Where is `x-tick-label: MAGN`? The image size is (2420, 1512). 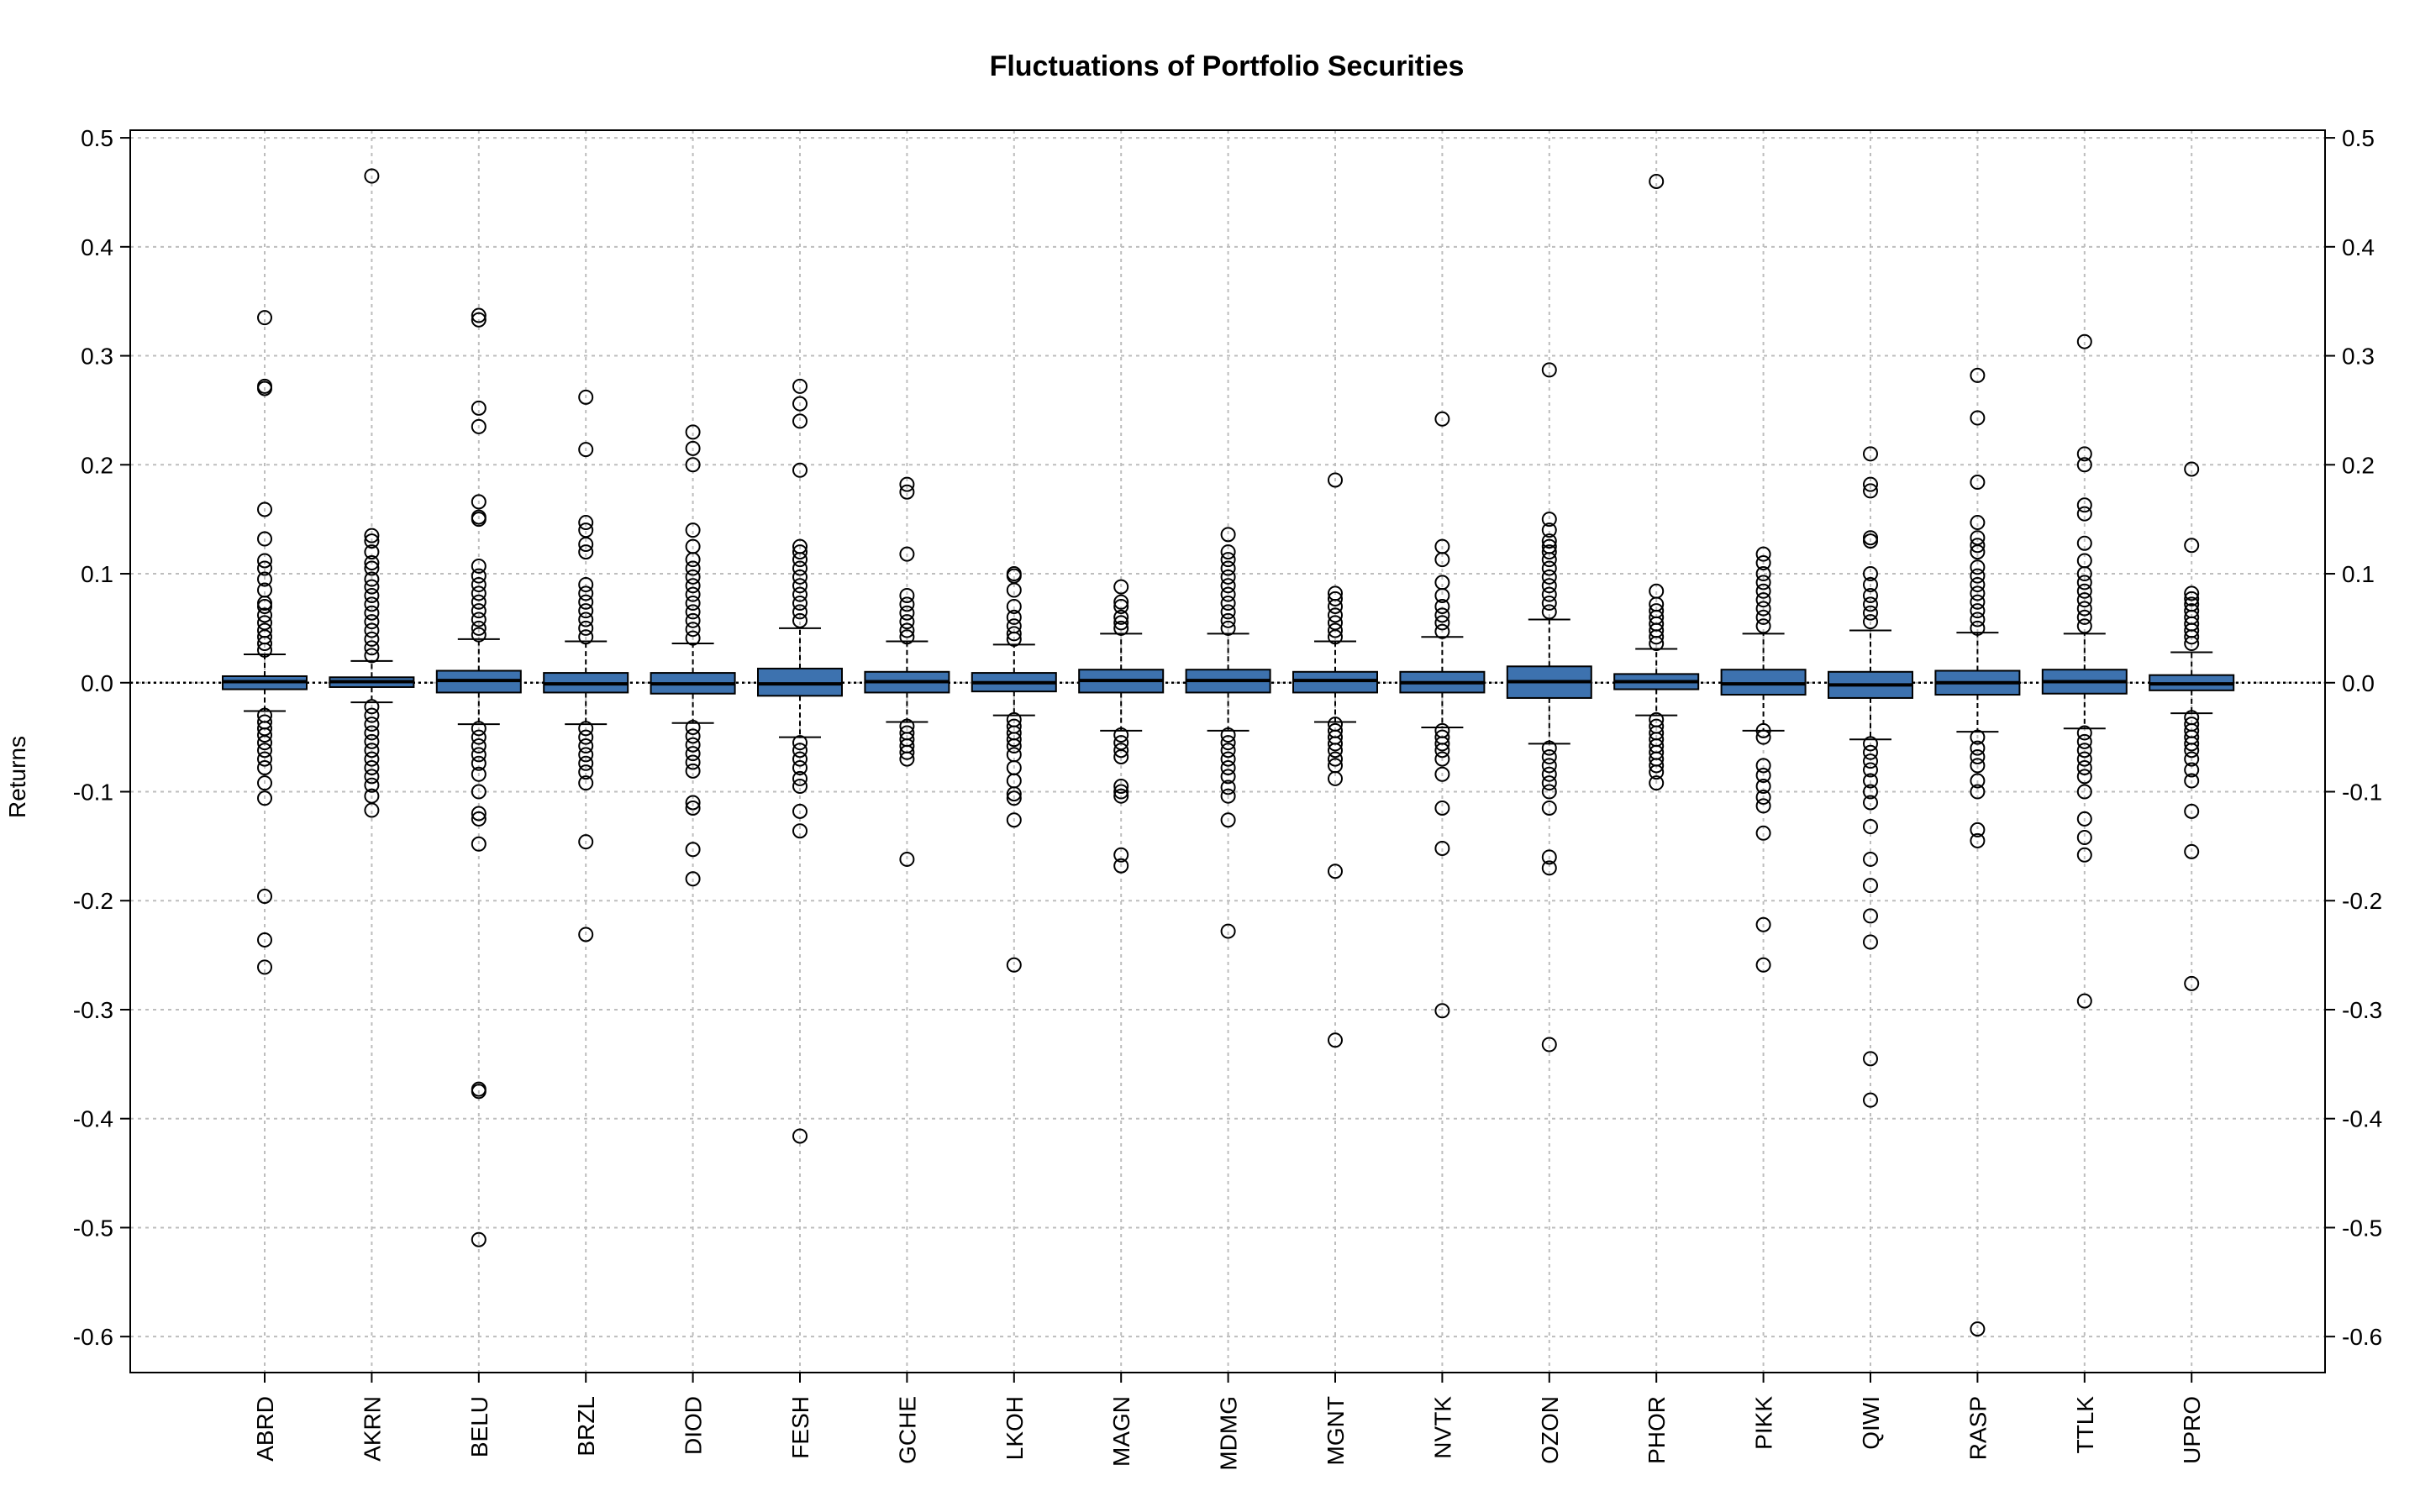
x-tick-label: MAGN is located at coordinates (1121, 1431).